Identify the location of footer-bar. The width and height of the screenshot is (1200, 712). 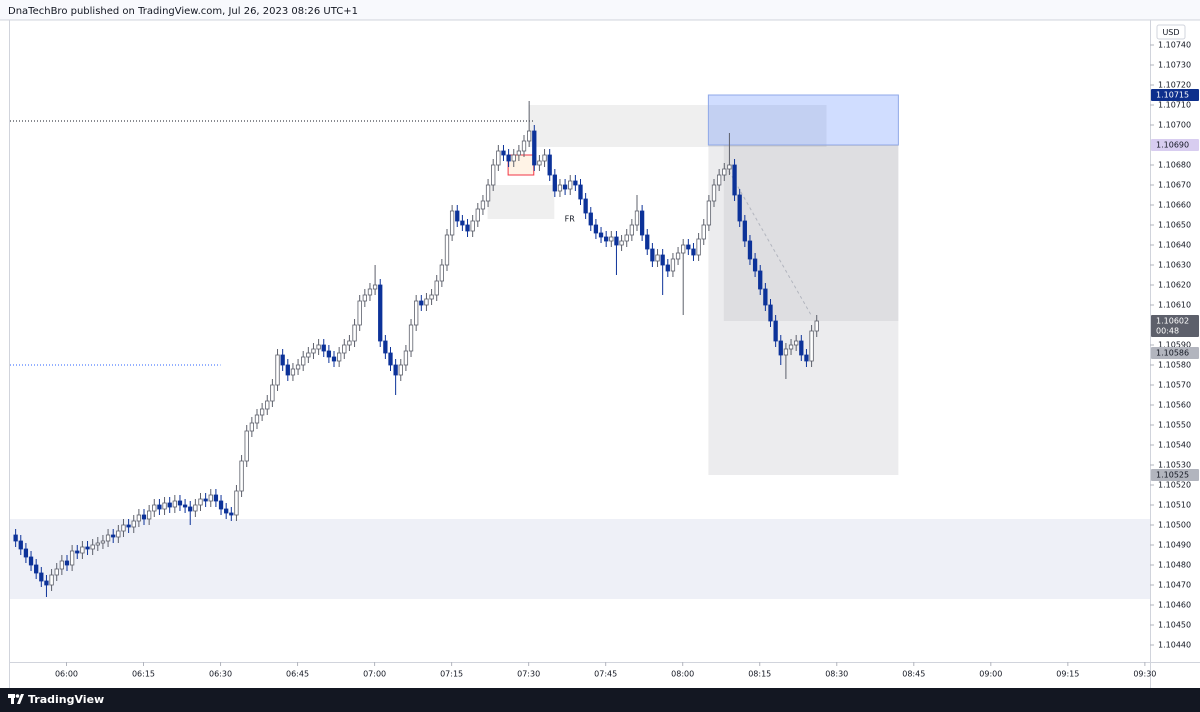
(600, 700).